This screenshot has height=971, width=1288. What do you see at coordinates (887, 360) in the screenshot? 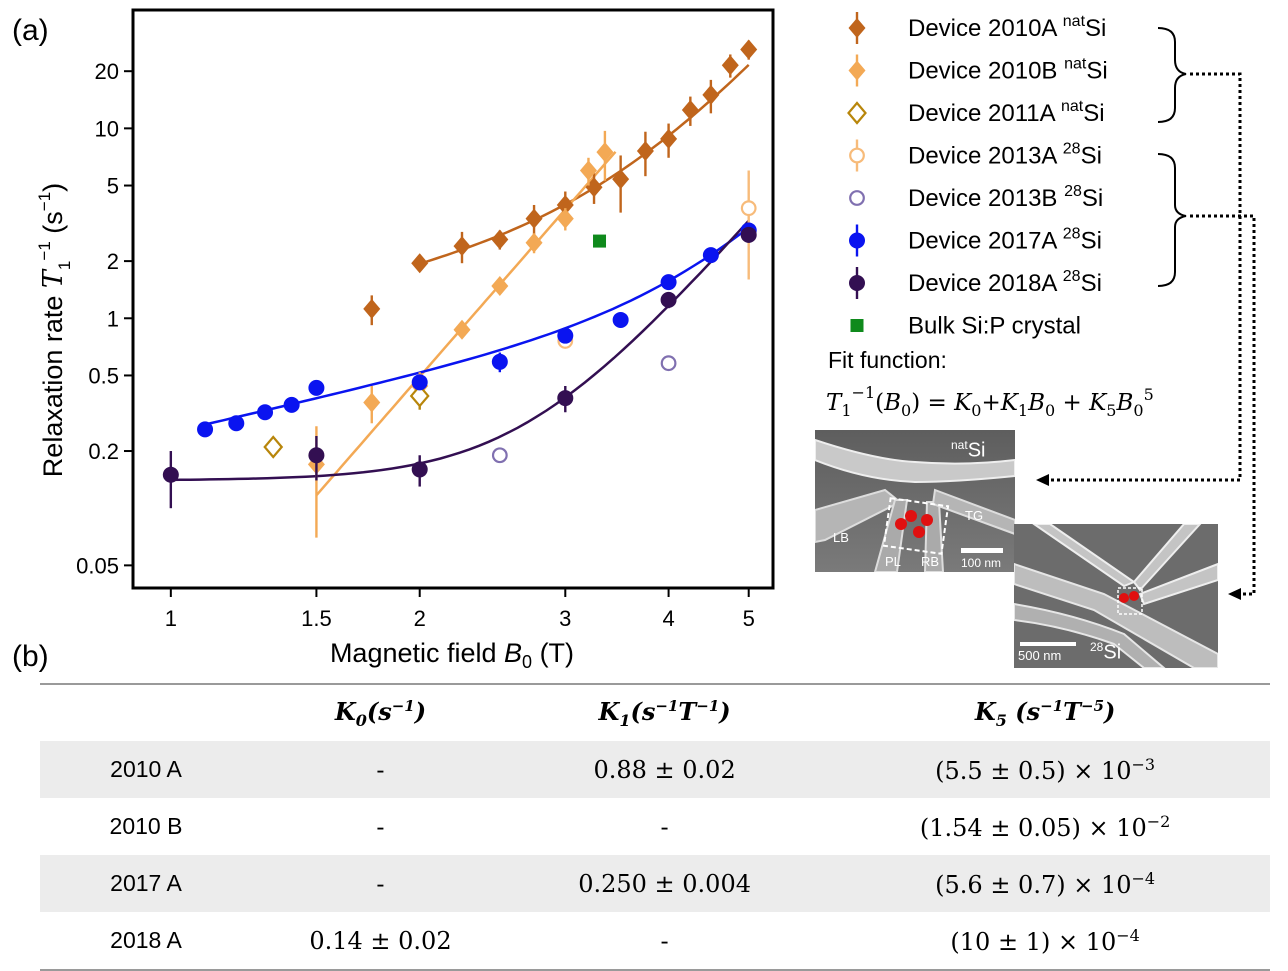
I see `fit-function-label: Fit function:` at bounding box center [887, 360].